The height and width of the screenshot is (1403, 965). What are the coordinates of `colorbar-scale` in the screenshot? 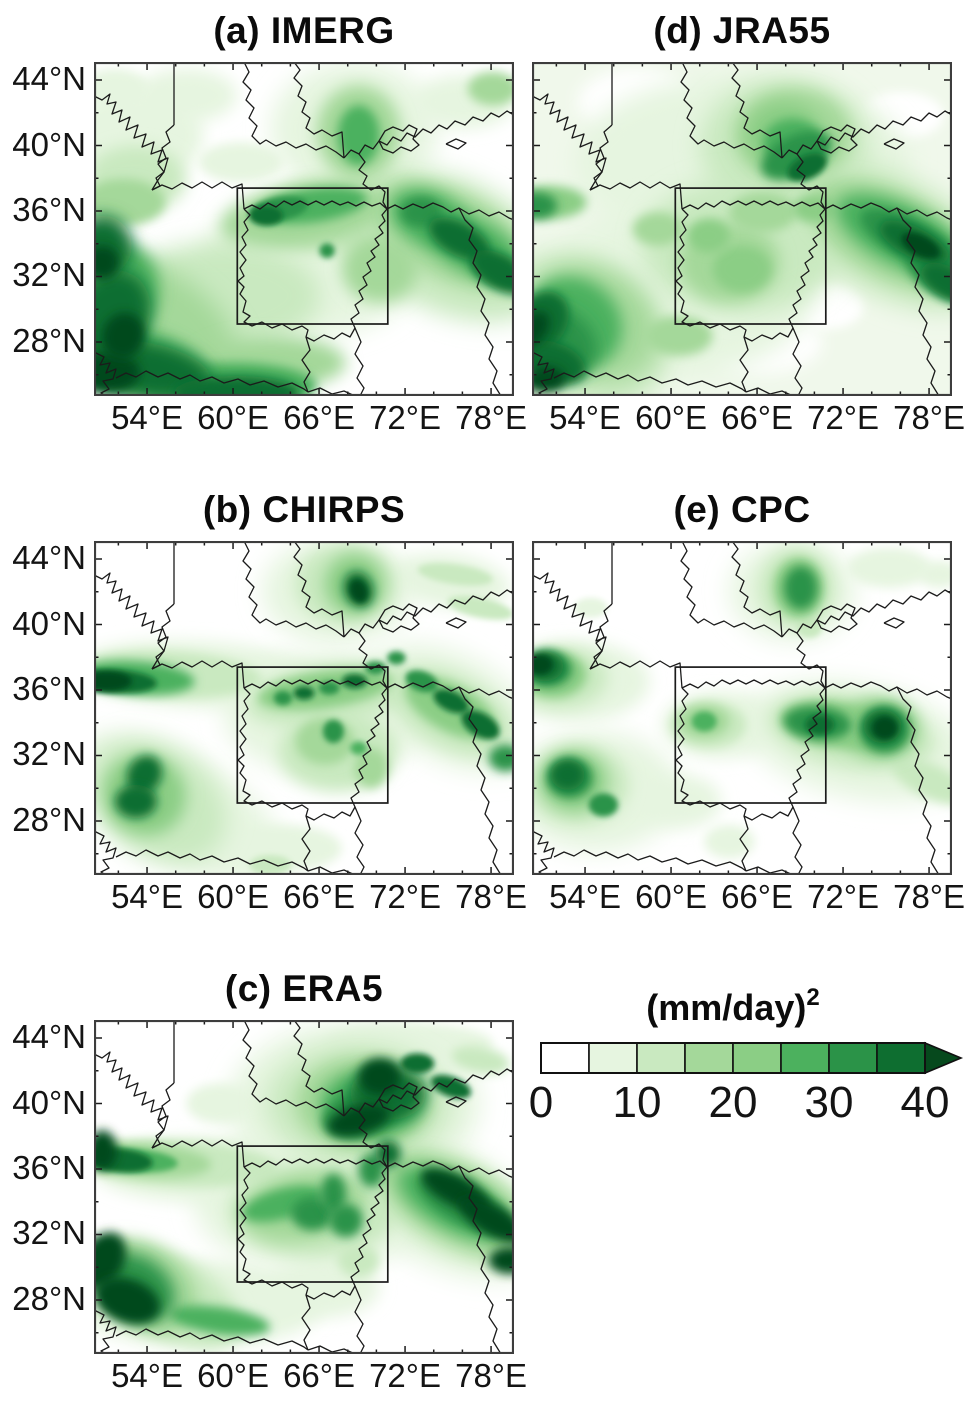 It's located at (752, 1058).